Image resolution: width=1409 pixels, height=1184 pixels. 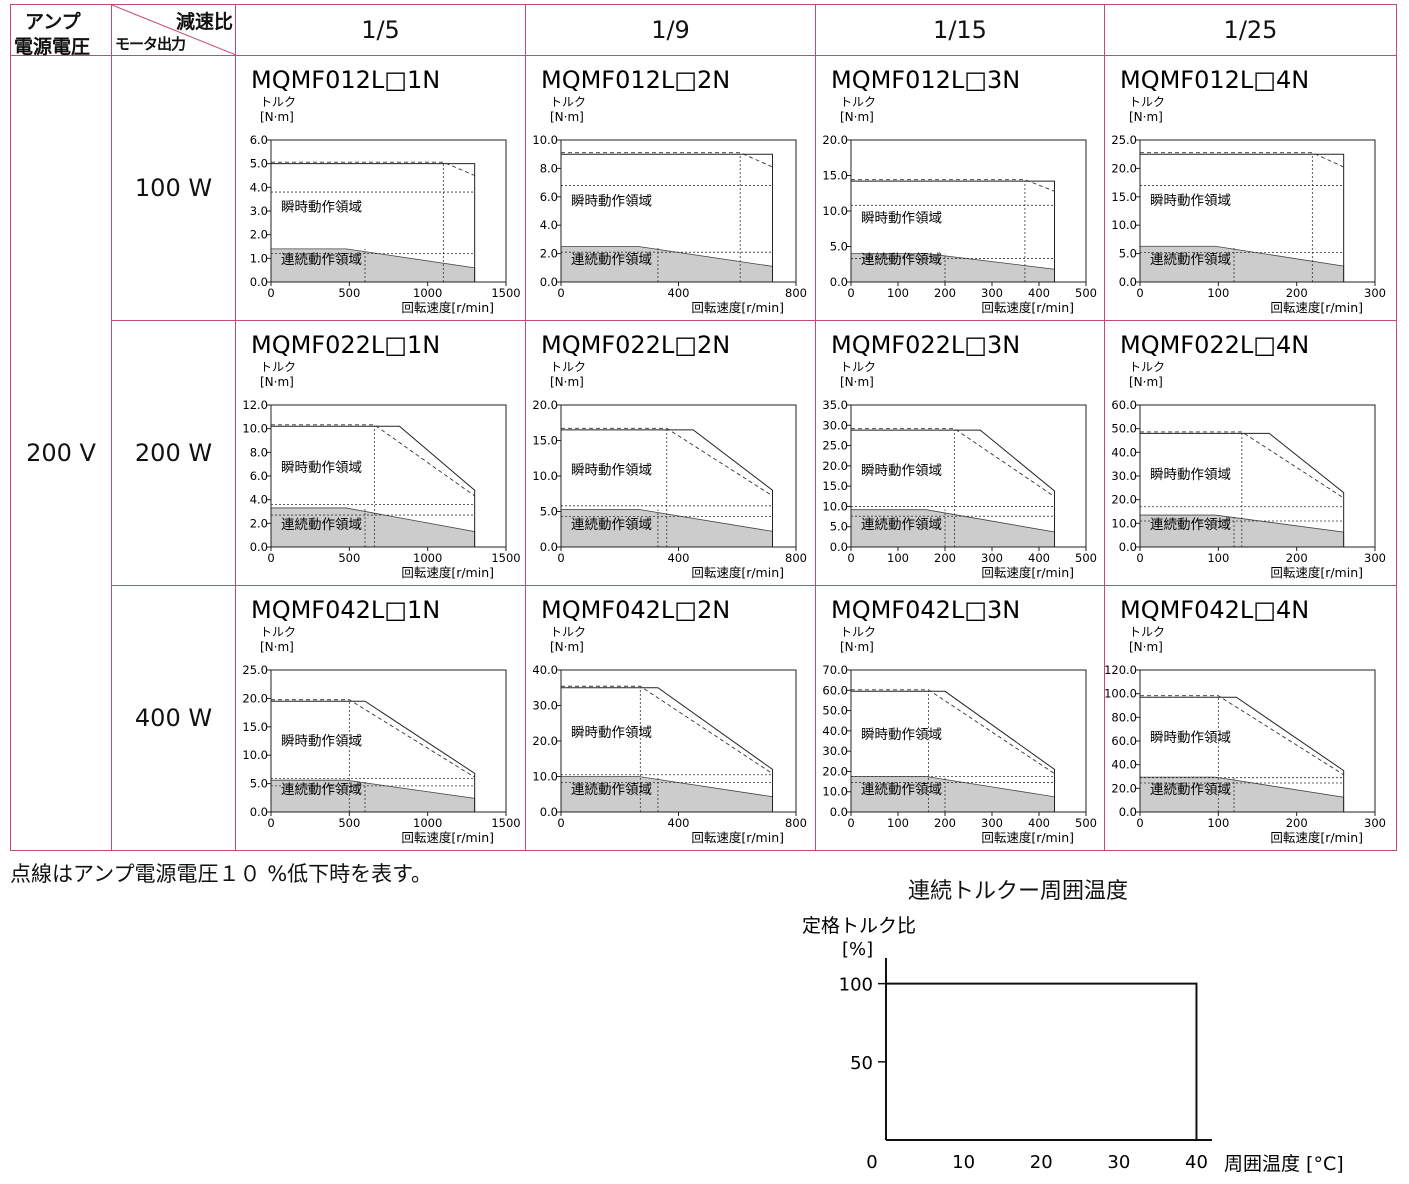 I want to click on temp-chart-title: 連続トルクー周囲温度, so click(x=1018, y=891).